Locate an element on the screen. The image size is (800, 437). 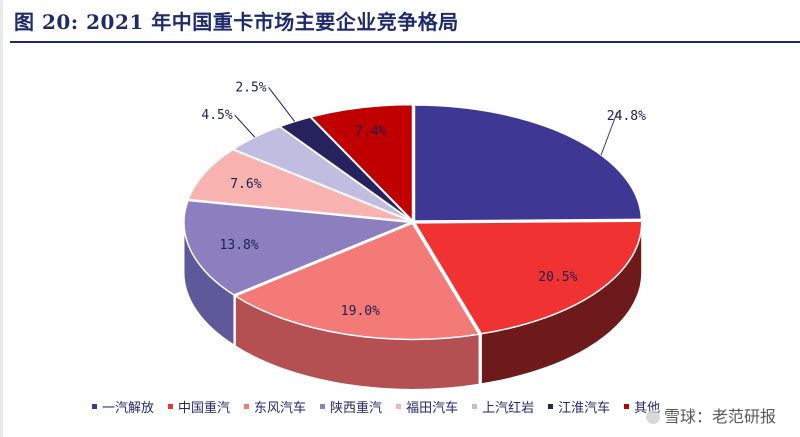
legend-label: 中国重汽 is located at coordinates (204, 408).